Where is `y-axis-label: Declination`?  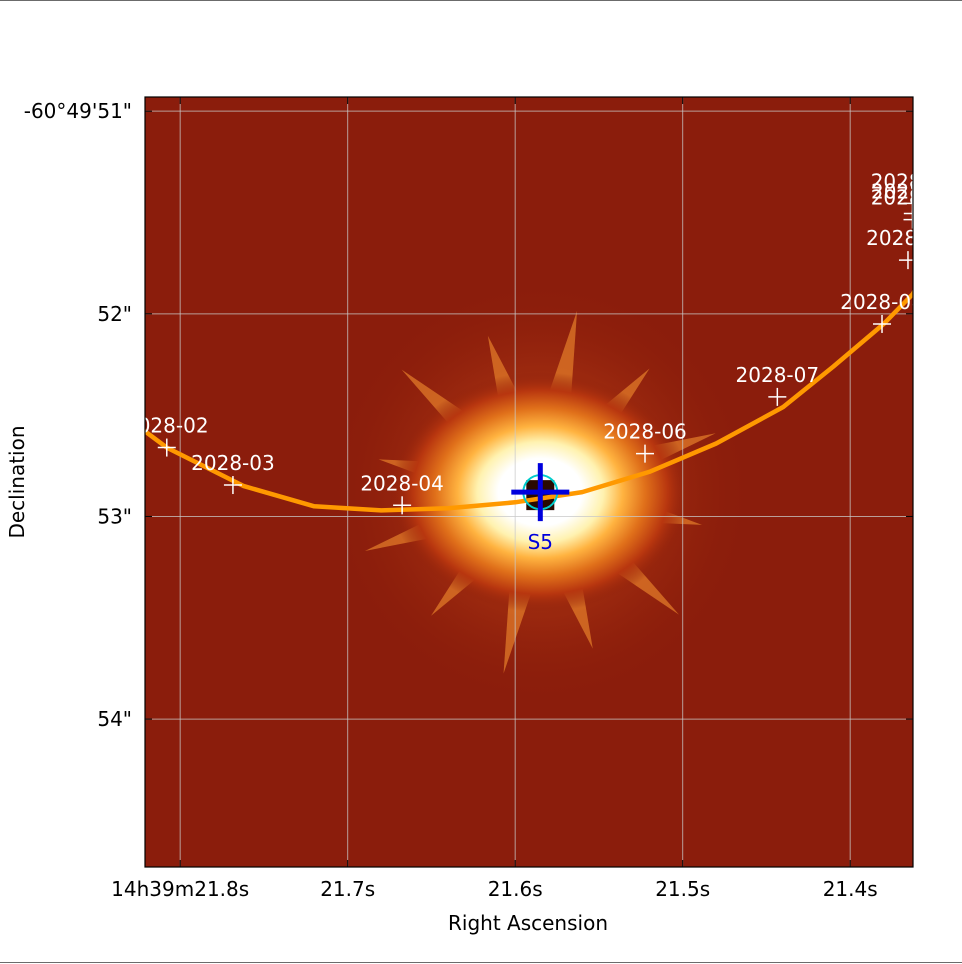 y-axis-label: Declination is located at coordinates (17, 481).